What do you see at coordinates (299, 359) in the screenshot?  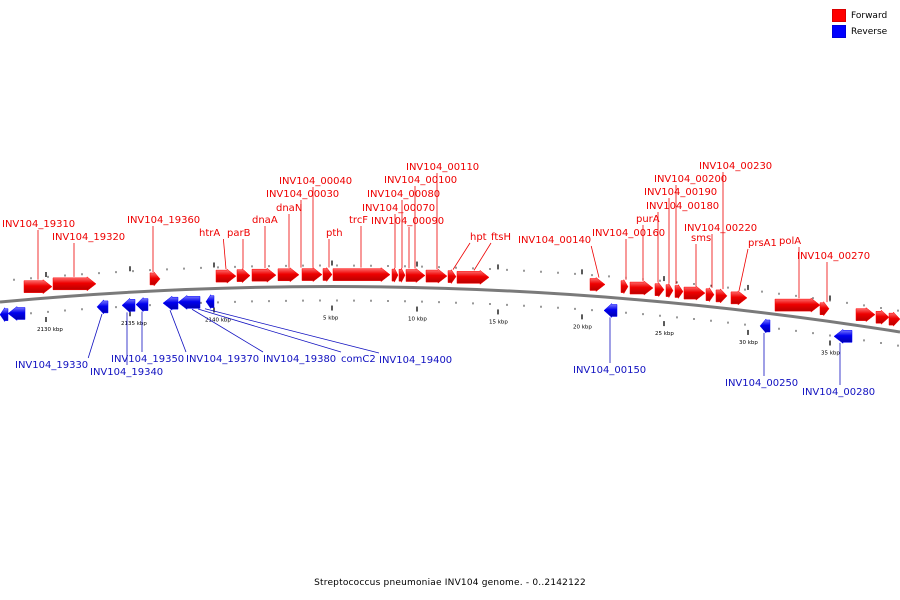 I see `reverse-gene-label-inv104-19380: INV104_19380` at bounding box center [299, 359].